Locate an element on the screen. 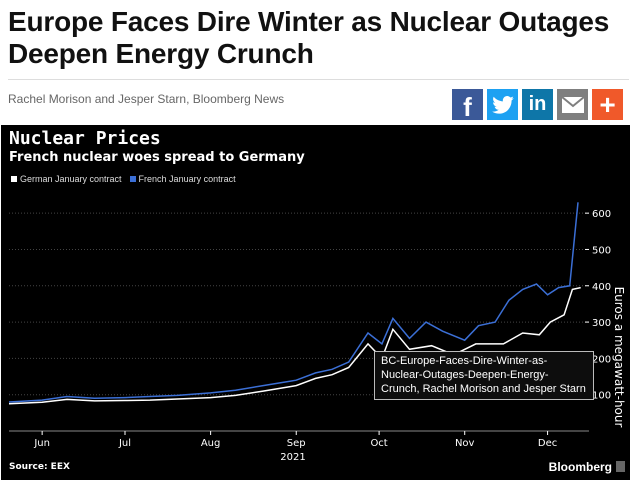 The width and height of the screenshot is (637, 482). x-tick-label: Dec is located at coordinates (547, 443).